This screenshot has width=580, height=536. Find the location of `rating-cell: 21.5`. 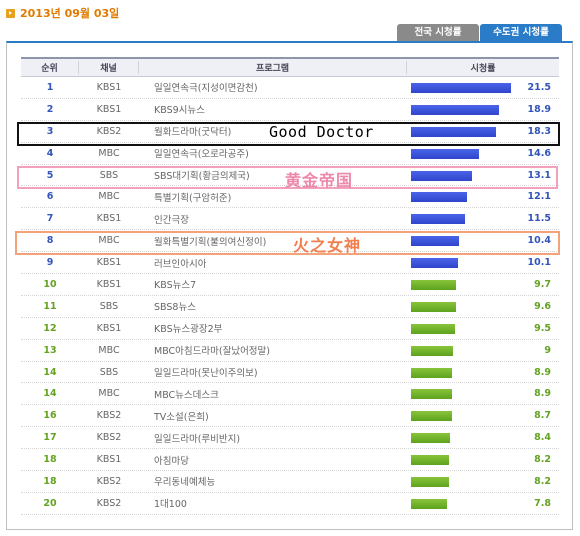

rating-cell: 21.5 is located at coordinates (483, 87).